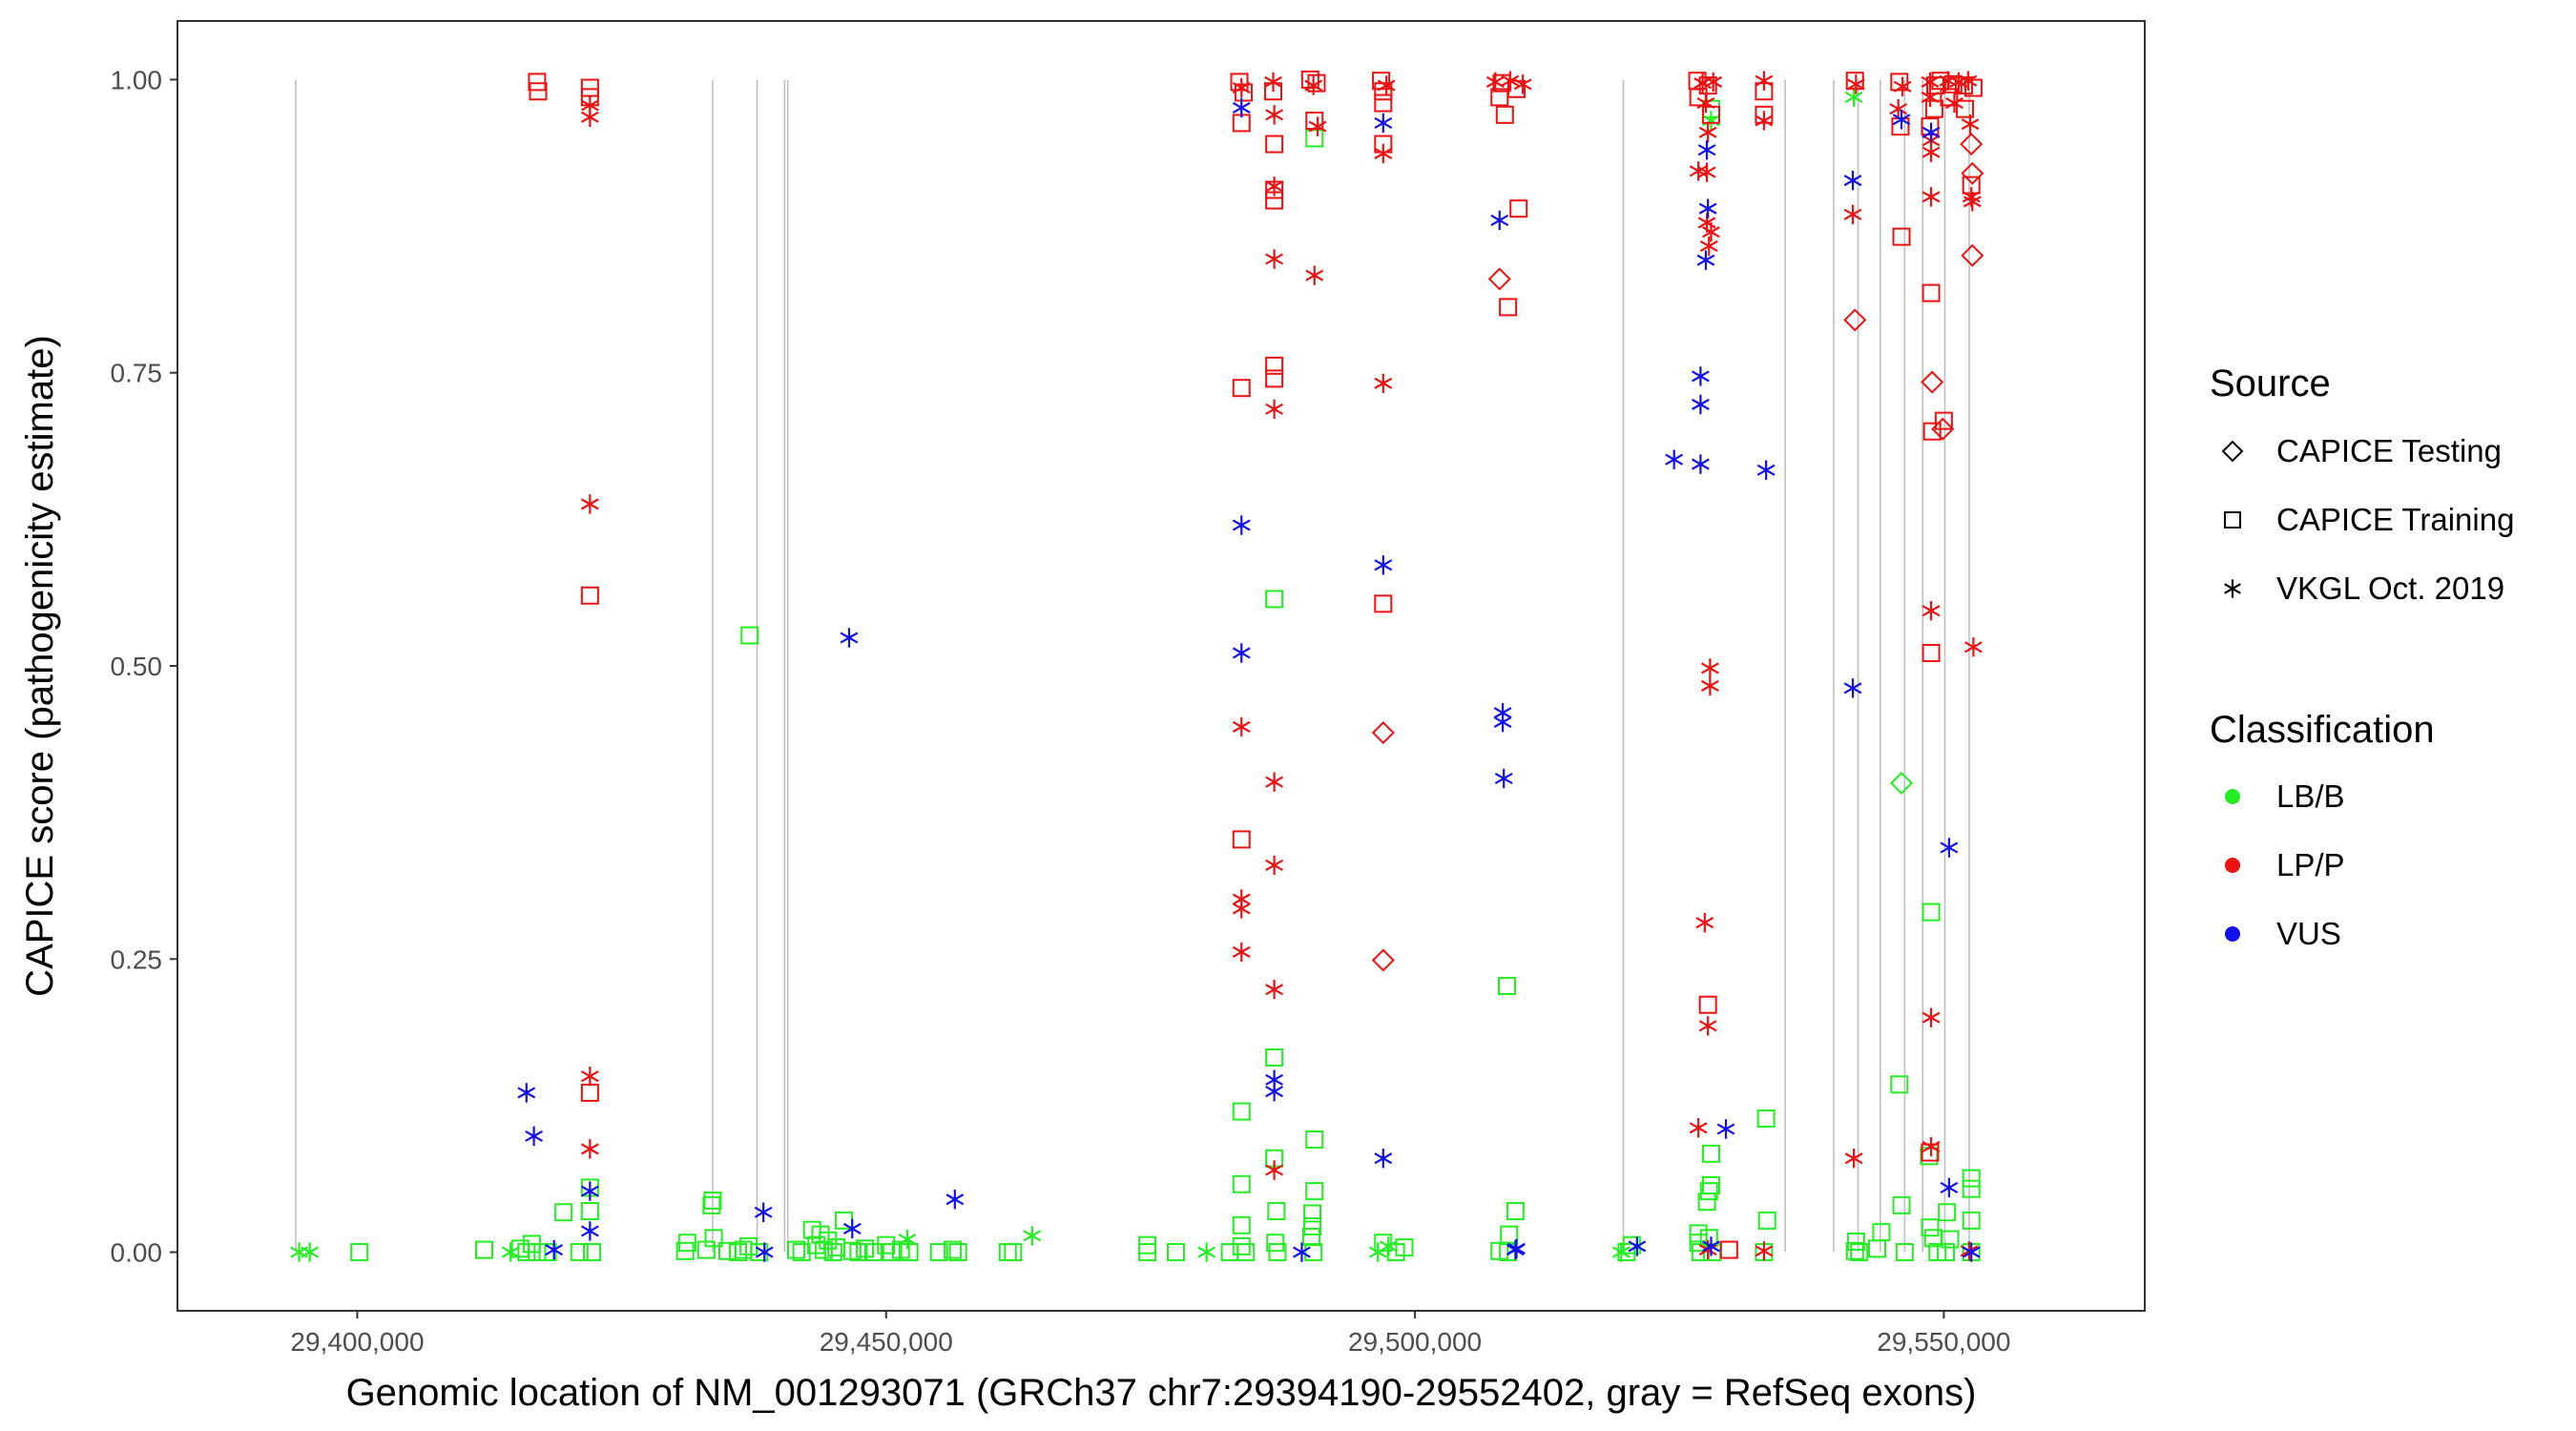 The height and width of the screenshot is (1431, 2576). Describe the element at coordinates (40, 666) in the screenshot. I see `y-axis-title: CAPICE score (pathogenicity estimate)` at that location.